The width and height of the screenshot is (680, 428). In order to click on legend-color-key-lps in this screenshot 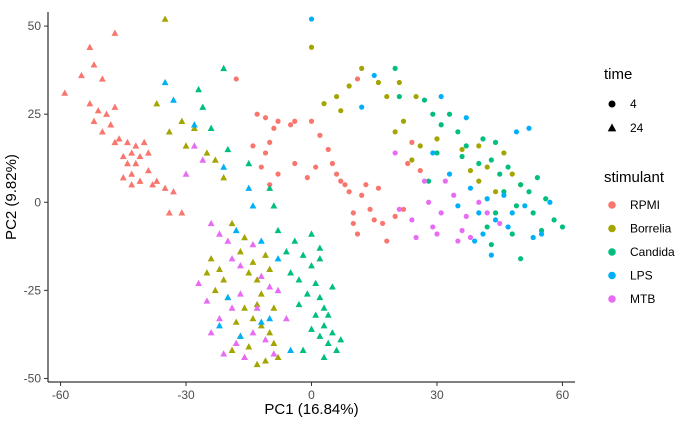, I will do `click(612, 275)`.